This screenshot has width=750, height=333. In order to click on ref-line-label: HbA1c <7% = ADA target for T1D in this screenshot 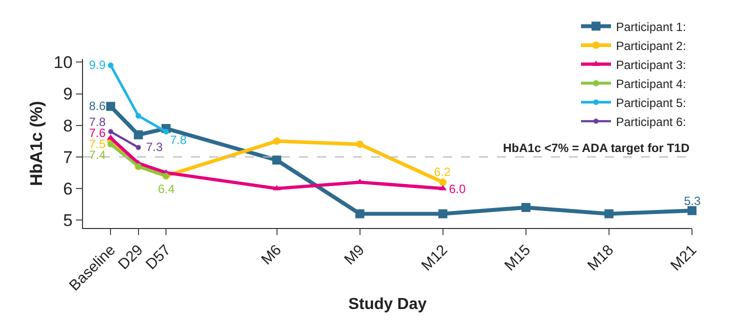, I will do `click(596, 148)`.